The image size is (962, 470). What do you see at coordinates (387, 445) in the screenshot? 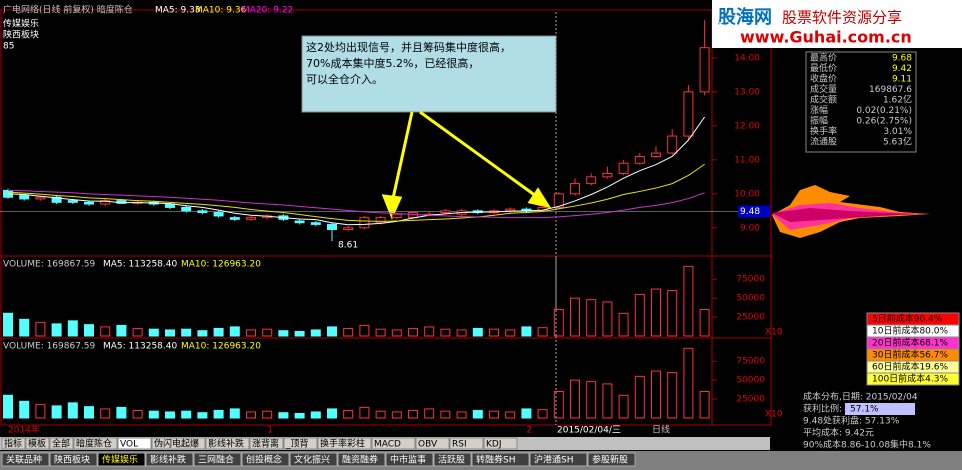
I see `toolbar-text: MACD` at bounding box center [387, 445].